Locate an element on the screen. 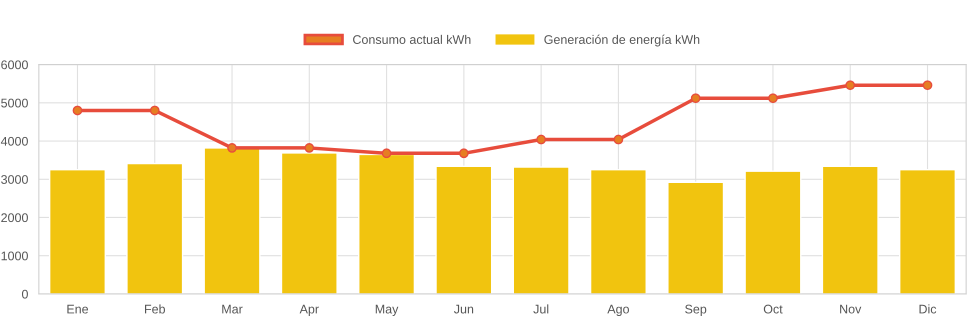 The image size is (971, 323). x-tick-label: Dic is located at coordinates (928, 309).